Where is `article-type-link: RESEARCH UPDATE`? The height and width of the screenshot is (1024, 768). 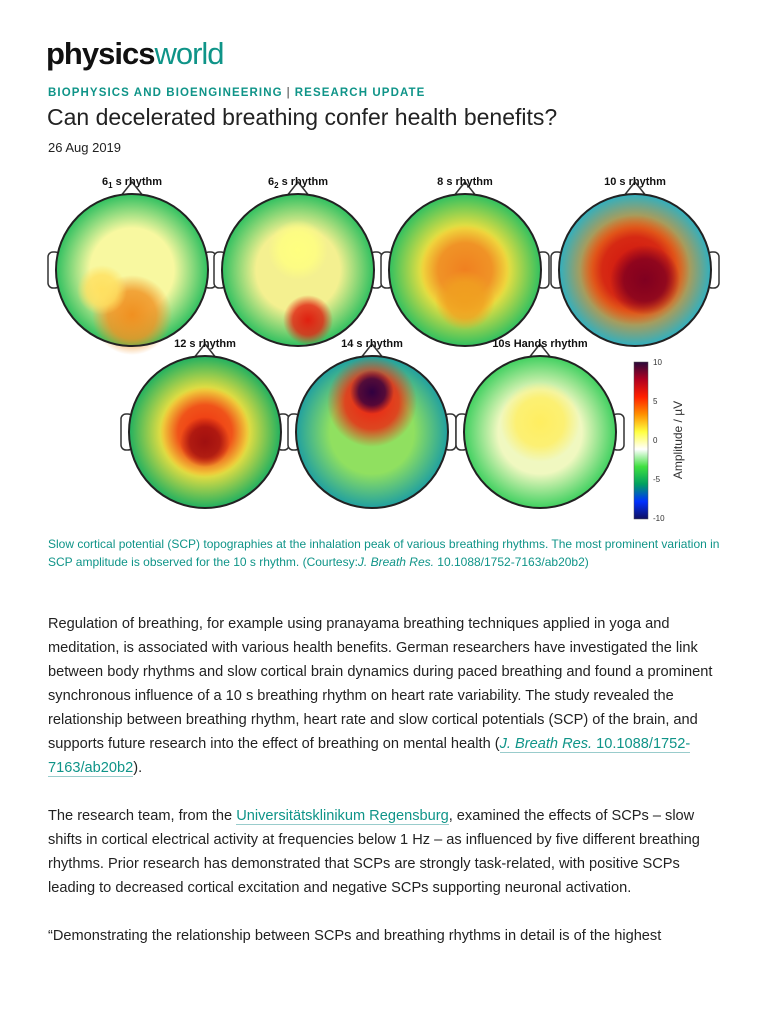 article-type-link: RESEARCH UPDATE is located at coordinates (360, 93).